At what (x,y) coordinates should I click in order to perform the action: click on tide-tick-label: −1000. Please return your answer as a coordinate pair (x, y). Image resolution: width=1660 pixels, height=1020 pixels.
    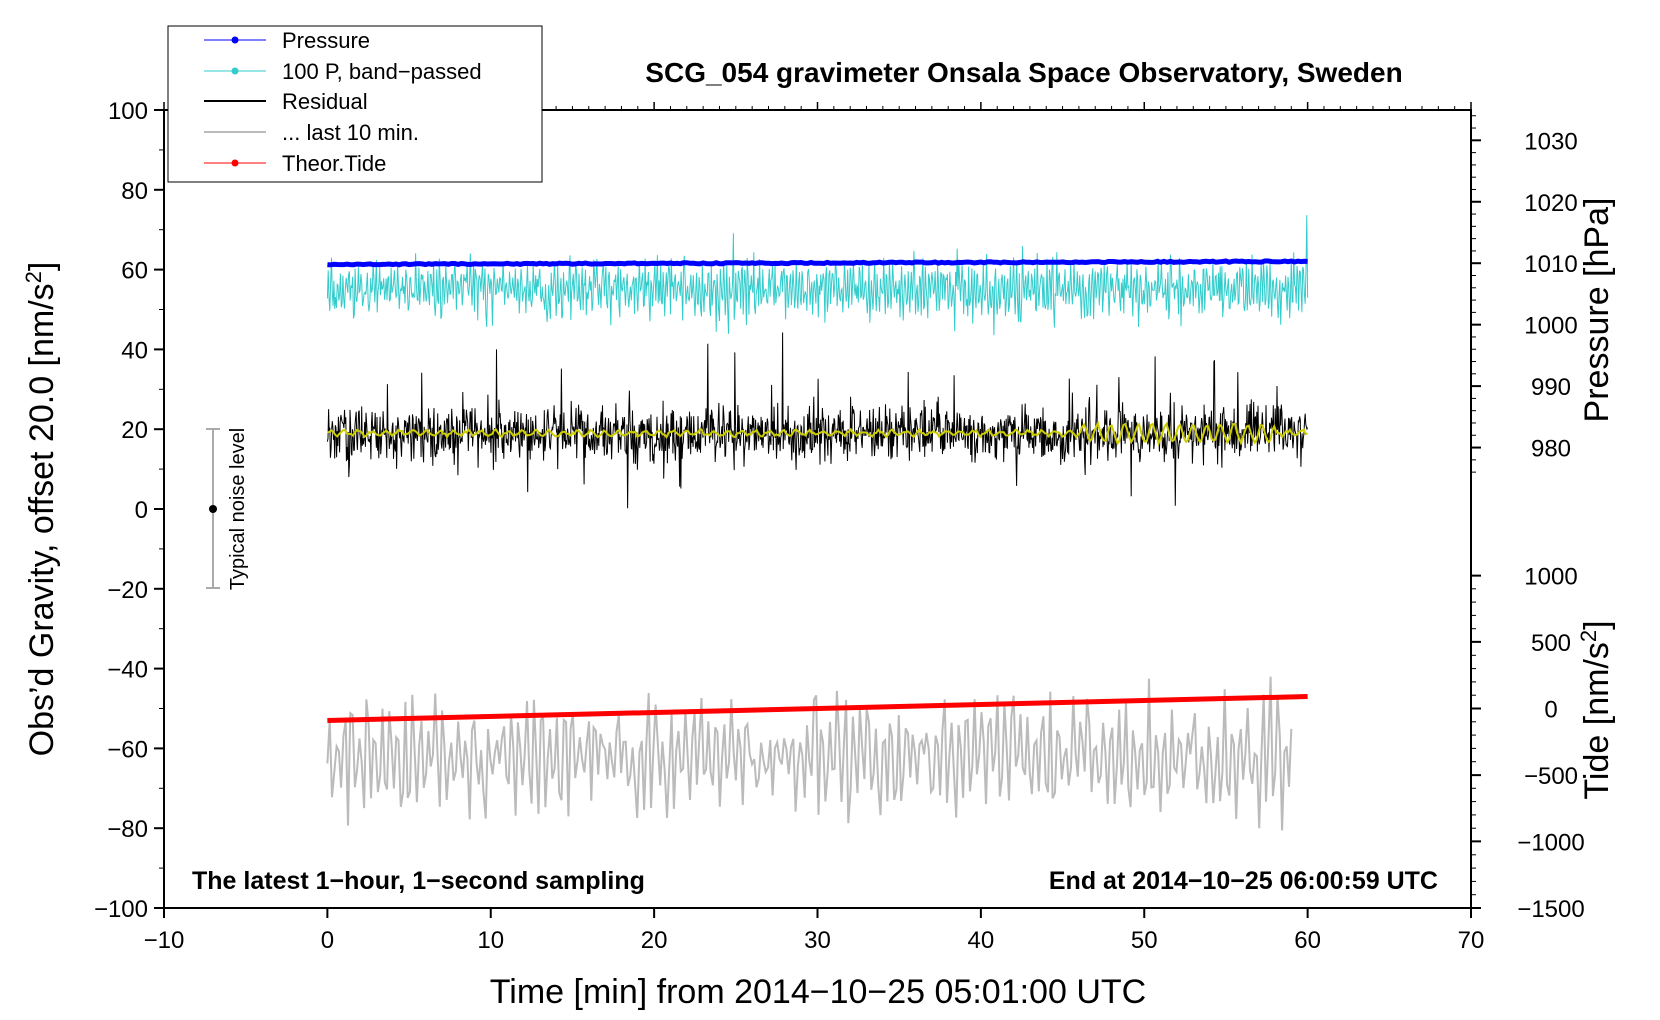
    Looking at the image, I should click on (1550, 842).